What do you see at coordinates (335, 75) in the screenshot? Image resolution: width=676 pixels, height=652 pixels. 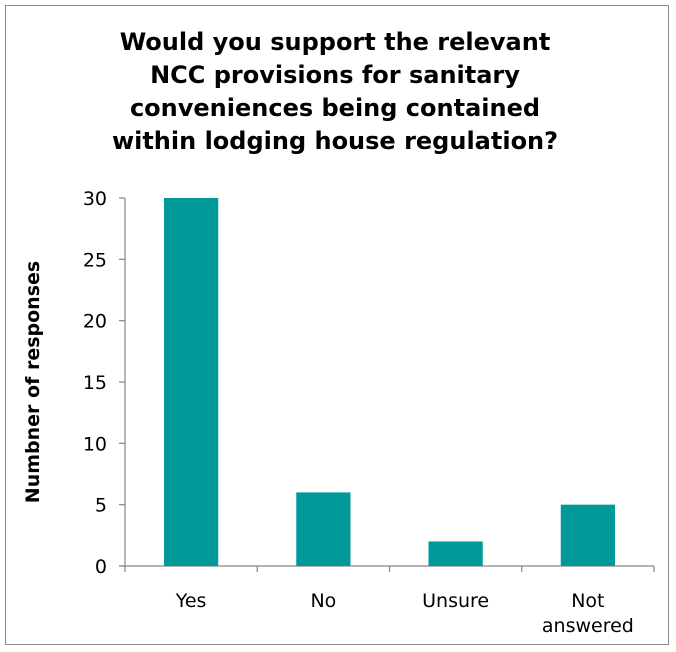 I see `chart-title-line-2: NCC provisions for sanitary` at bounding box center [335, 75].